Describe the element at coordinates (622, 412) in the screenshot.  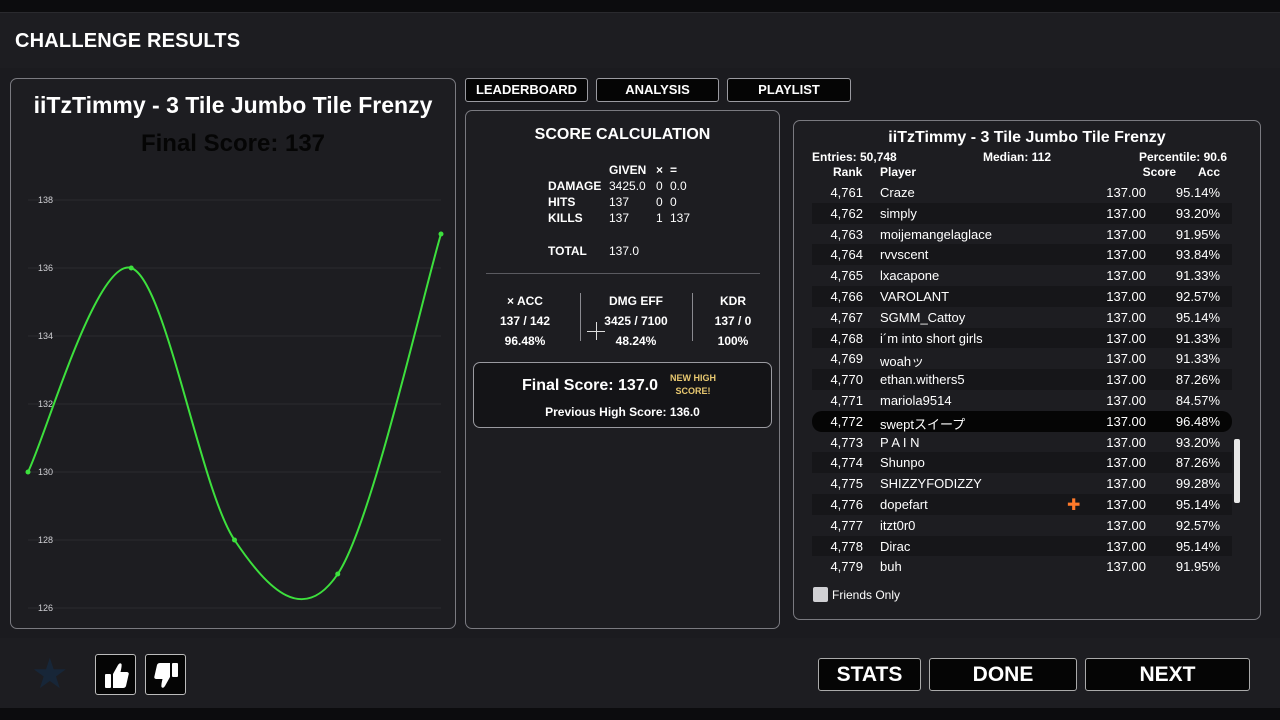
I see `previous-high-score: Previous High Score: 136.0` at that location.